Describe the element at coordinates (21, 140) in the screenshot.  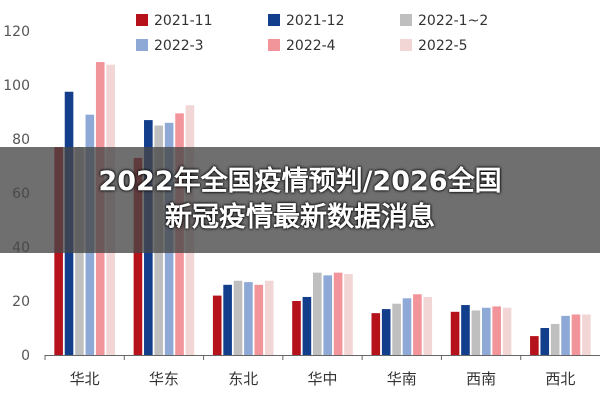
I see `y-tick-label: 80` at that location.